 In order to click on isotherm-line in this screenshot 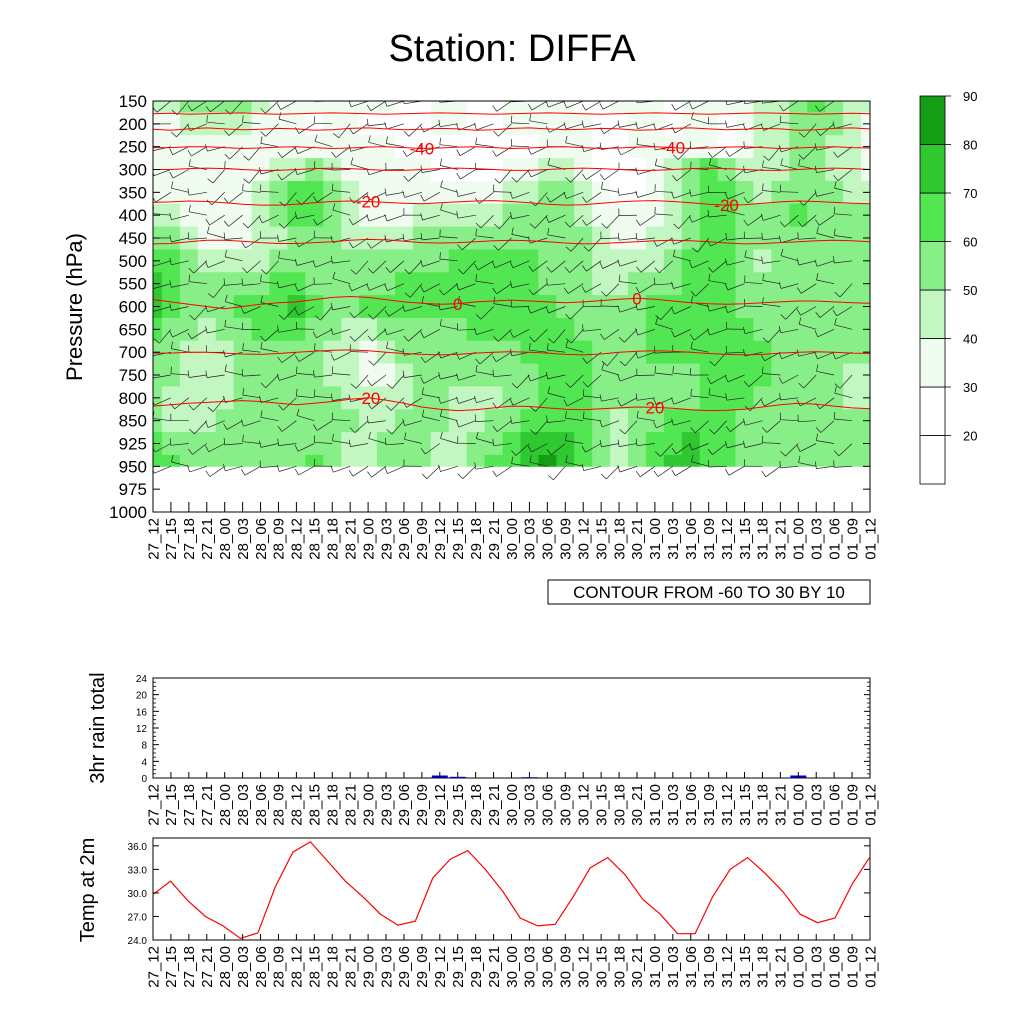, I will do `click(511, 148)`.